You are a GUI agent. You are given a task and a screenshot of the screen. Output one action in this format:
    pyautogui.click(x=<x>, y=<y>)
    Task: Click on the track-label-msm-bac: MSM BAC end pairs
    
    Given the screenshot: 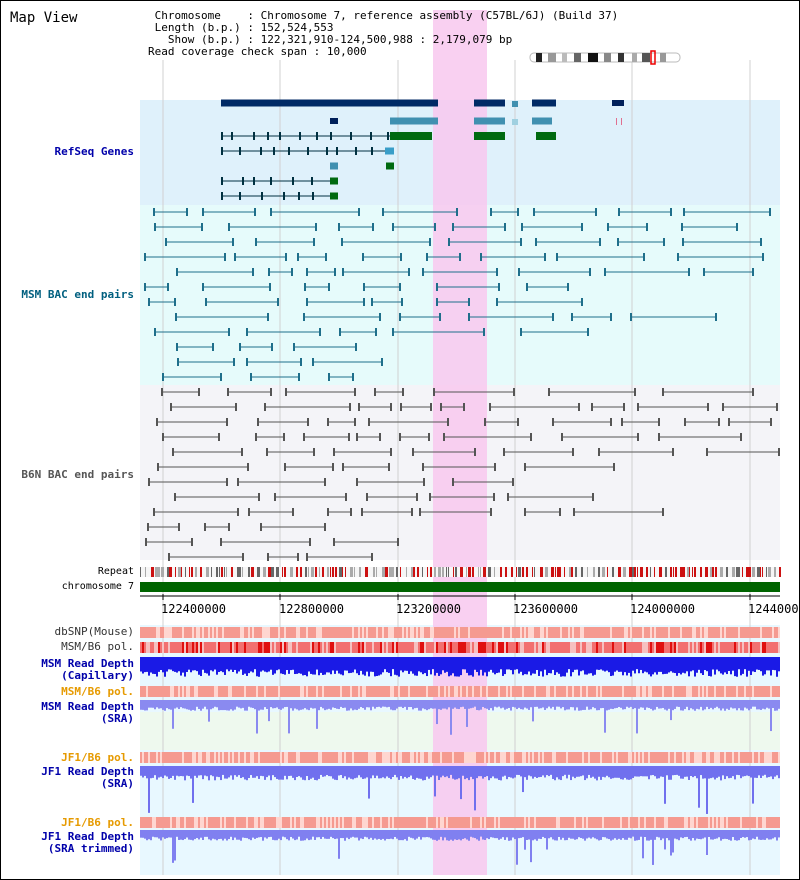 What is the action you would take?
    pyautogui.click(x=77, y=294)
    